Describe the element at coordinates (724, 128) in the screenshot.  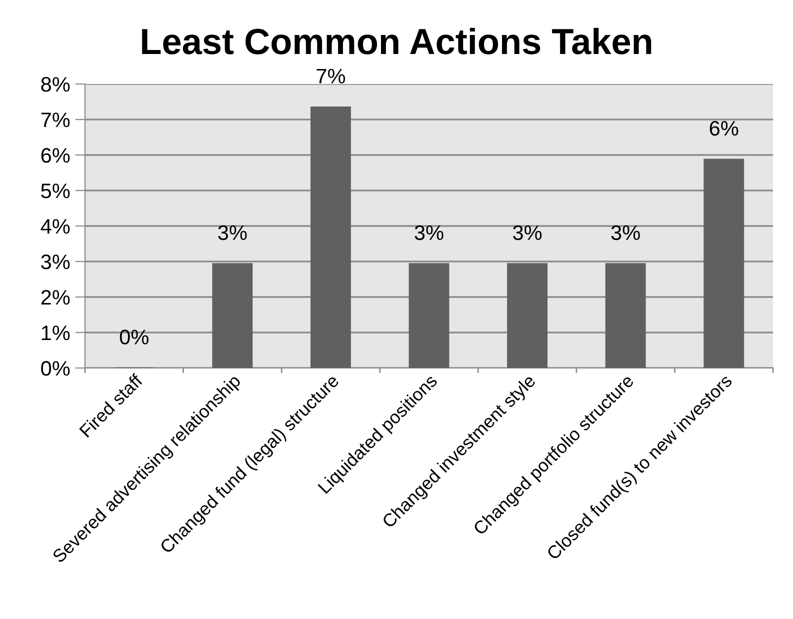
I see `data-label: 6%` at that location.